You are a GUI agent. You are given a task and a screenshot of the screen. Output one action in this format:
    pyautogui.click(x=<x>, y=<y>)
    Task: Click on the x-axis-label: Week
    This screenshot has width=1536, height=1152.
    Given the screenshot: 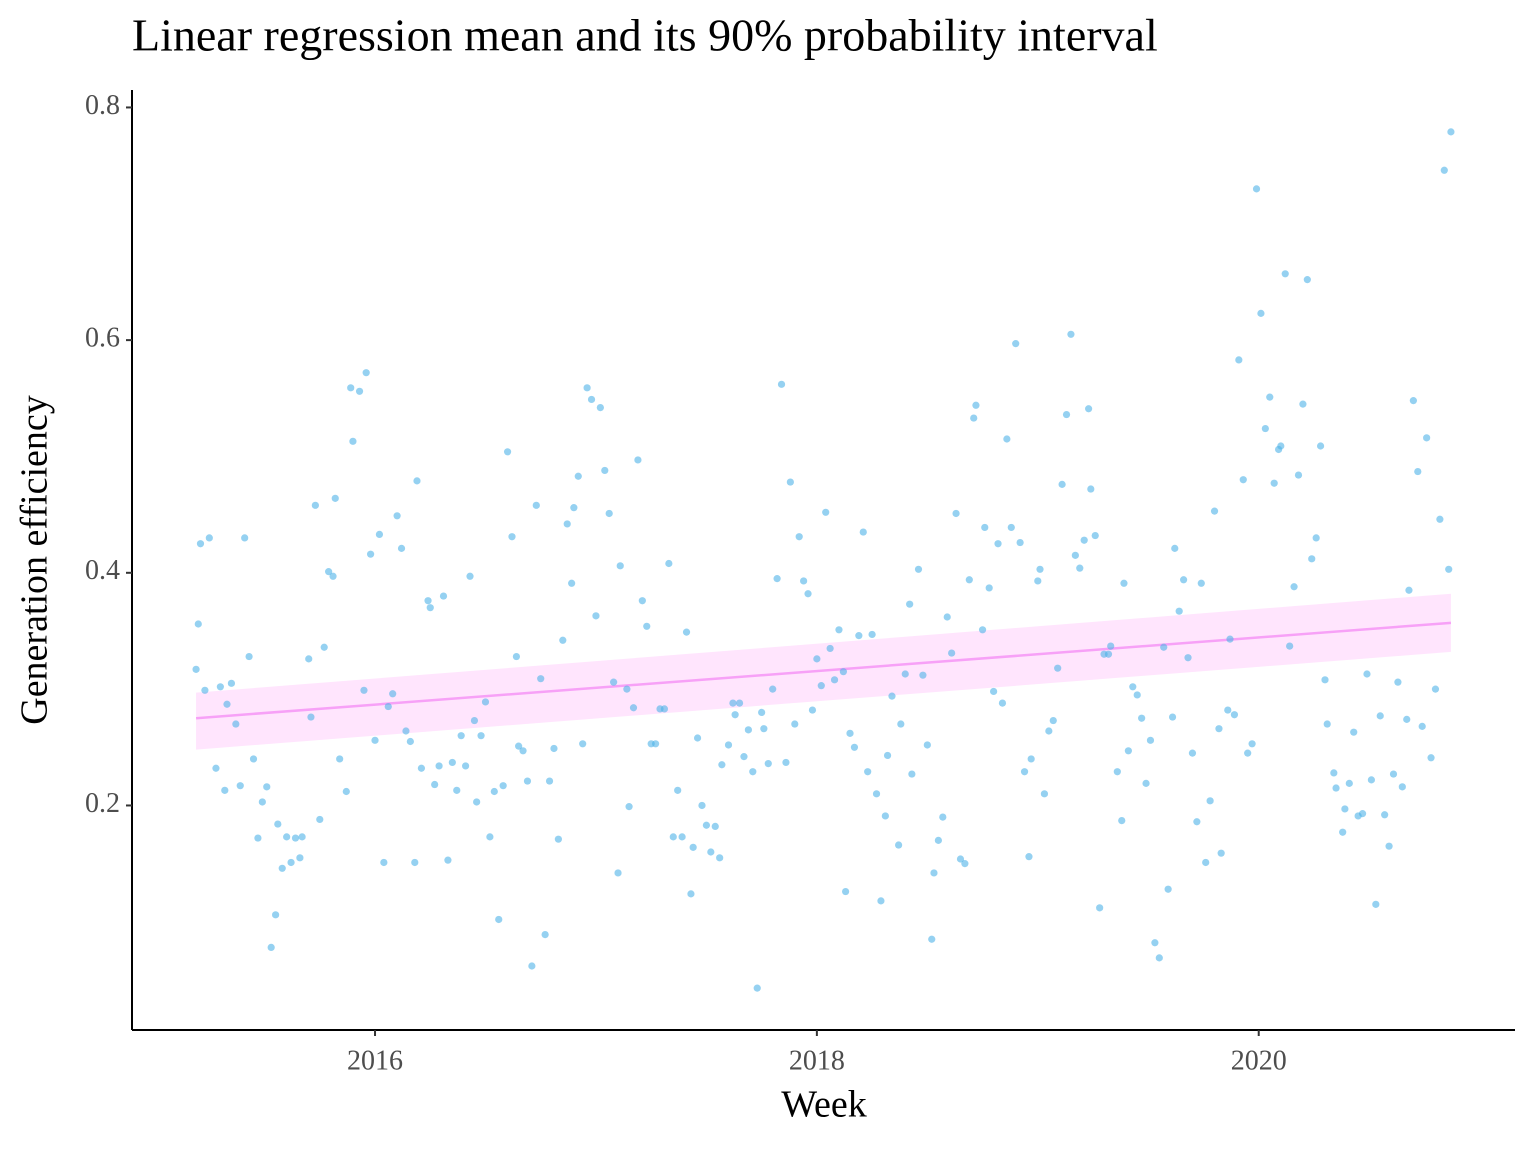 What is the action you would take?
    pyautogui.click(x=824, y=1105)
    